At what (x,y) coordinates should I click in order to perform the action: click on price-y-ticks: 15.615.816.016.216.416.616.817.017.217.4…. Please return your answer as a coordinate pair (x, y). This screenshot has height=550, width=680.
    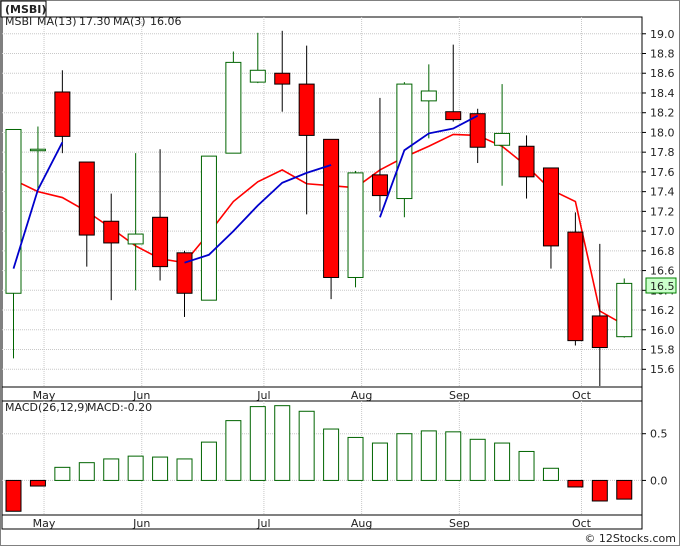
    Looking at the image, I should click on (658, 202).